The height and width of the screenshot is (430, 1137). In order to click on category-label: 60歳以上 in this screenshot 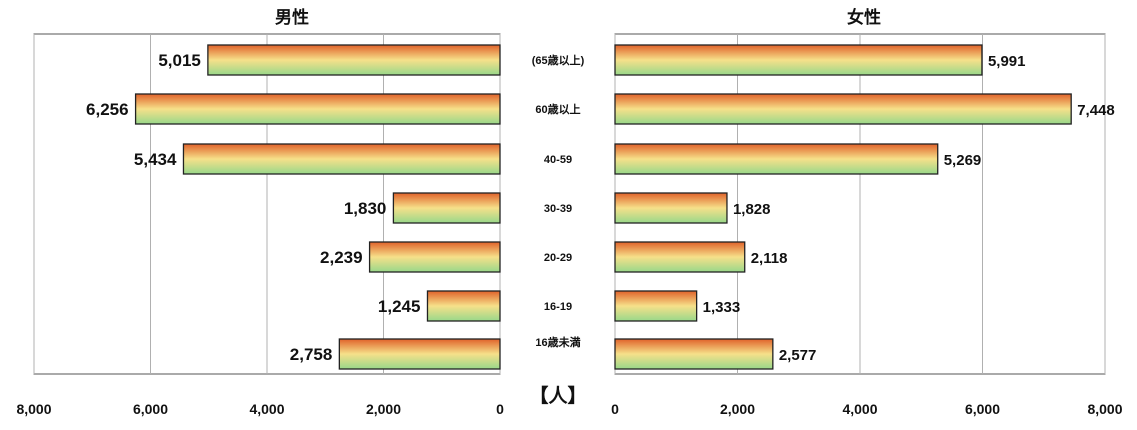, I will do `click(557, 109)`.